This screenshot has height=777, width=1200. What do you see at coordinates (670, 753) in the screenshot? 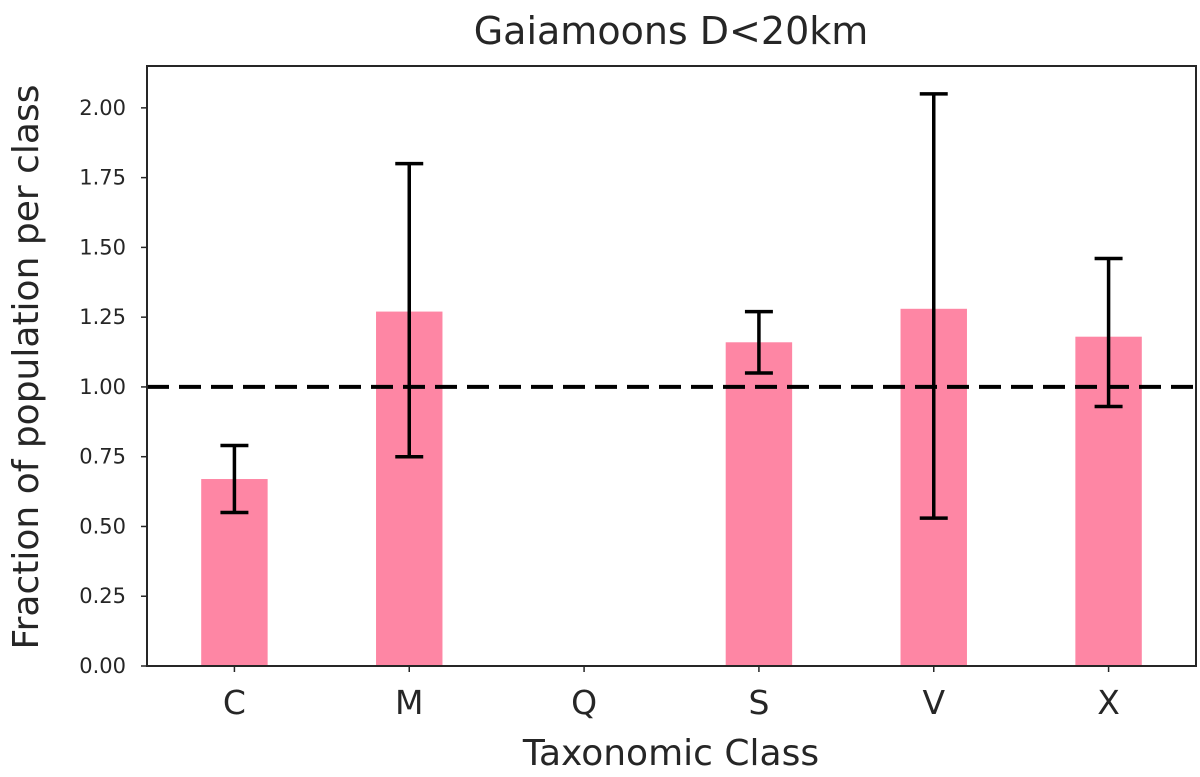
I see `x-axis-label: Taxonomic Class` at bounding box center [670, 753].